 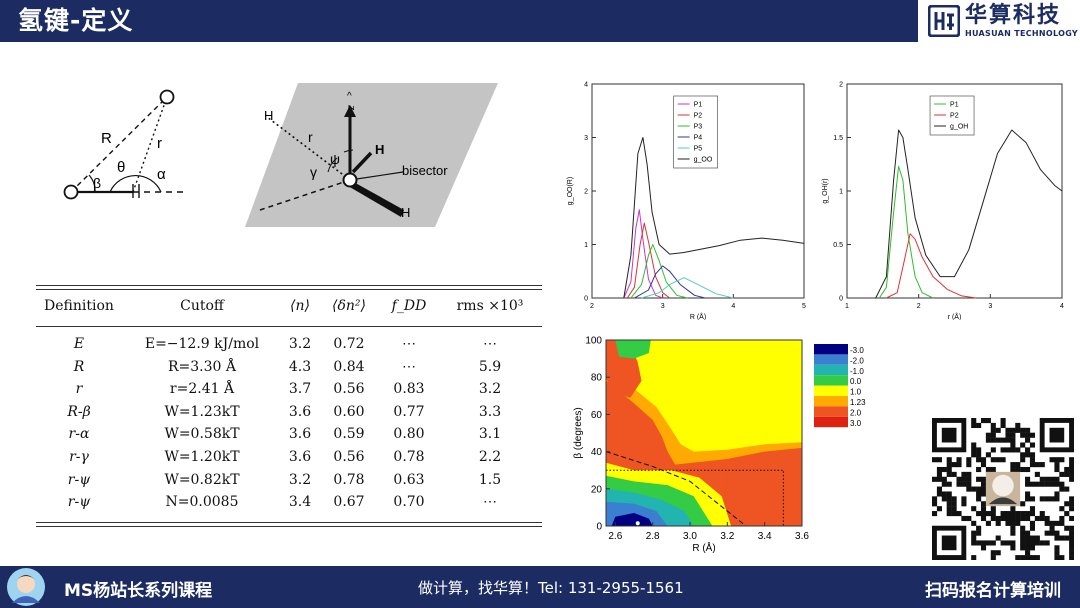 I want to click on legend-label: P5, so click(x=698, y=149).